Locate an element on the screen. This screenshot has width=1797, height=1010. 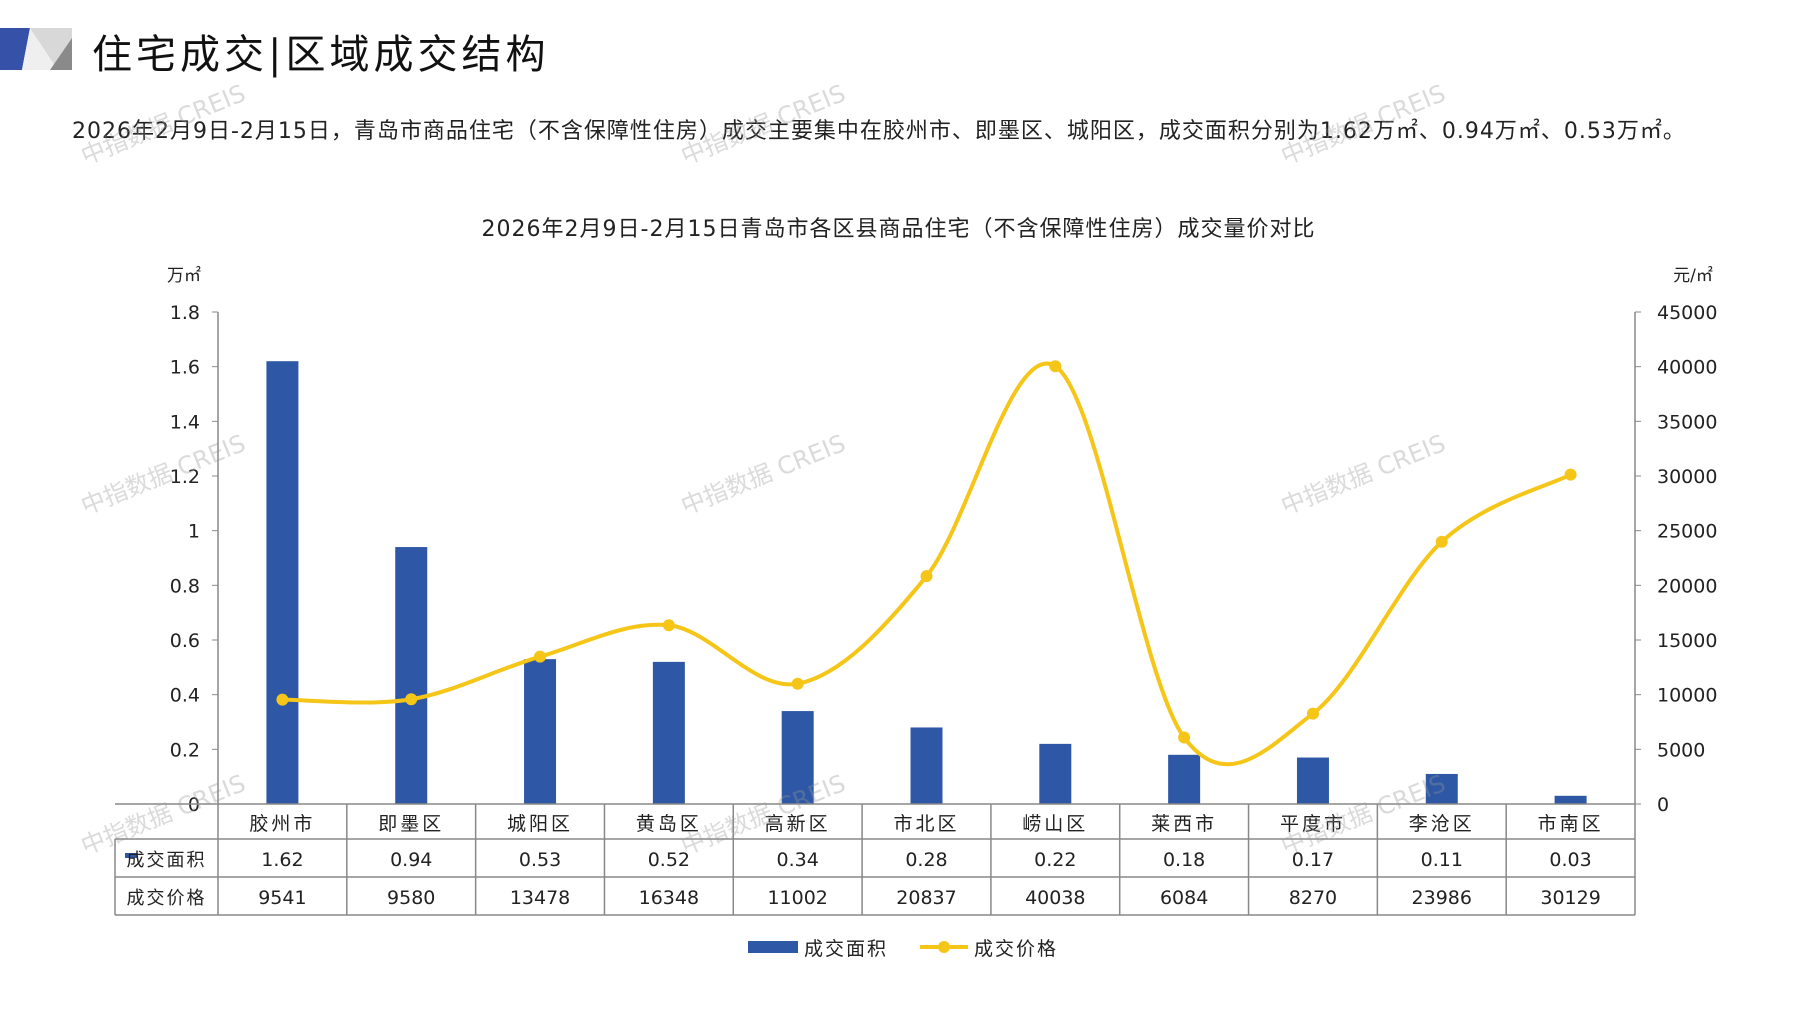
y2-tick-label: 10000 is located at coordinates (1687, 696).